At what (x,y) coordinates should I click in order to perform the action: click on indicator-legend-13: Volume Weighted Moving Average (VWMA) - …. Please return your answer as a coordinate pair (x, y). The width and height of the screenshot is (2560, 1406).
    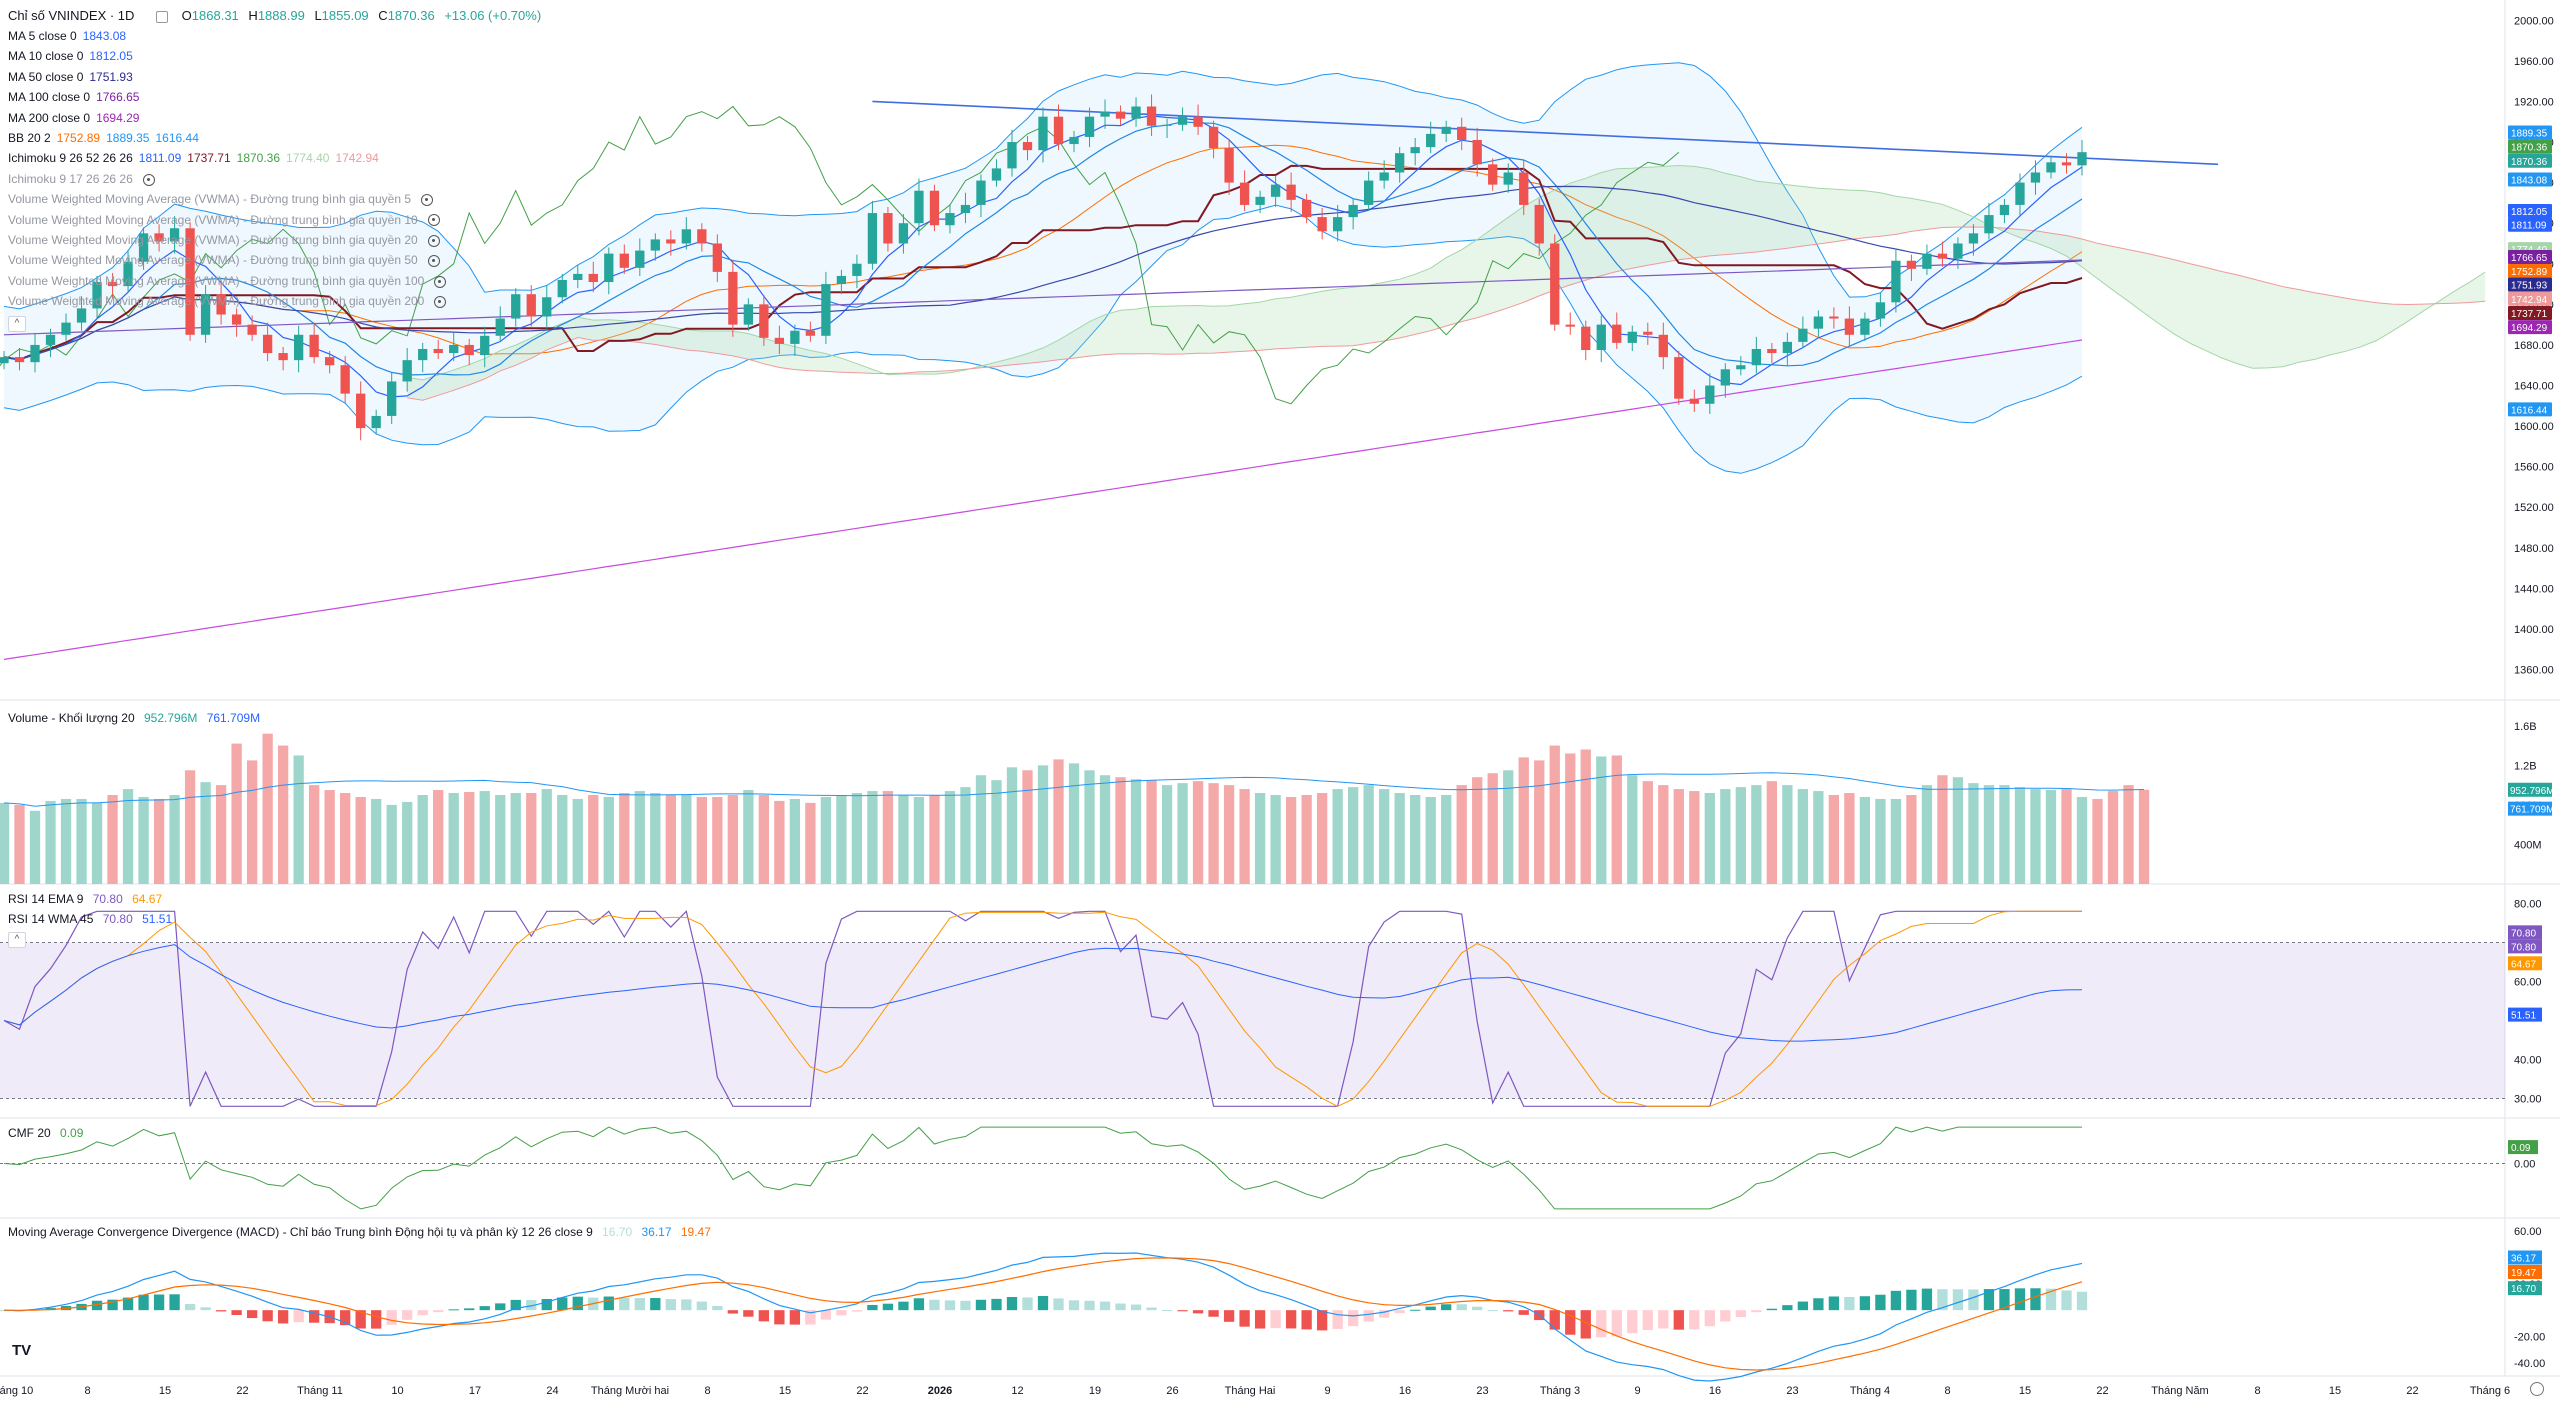
    Looking at the image, I should click on (227, 301).